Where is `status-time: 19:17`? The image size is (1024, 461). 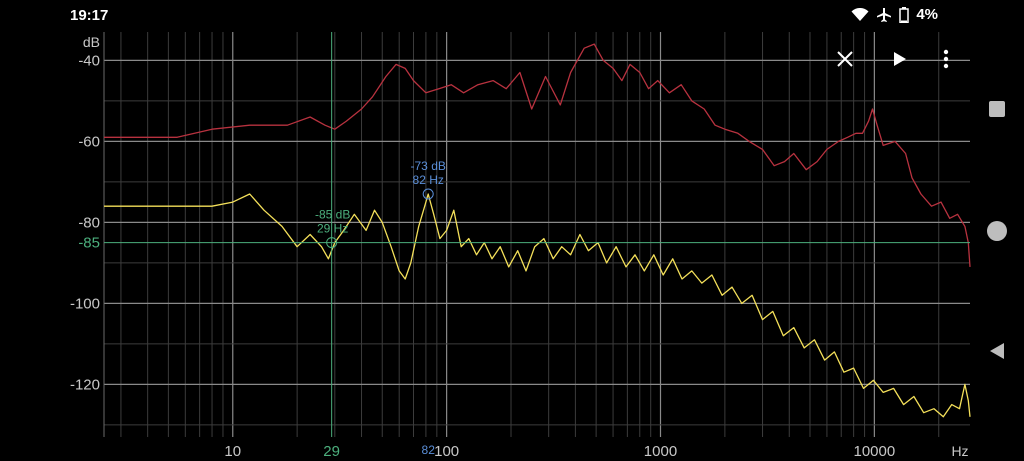
status-time: 19:17 is located at coordinates (89, 15).